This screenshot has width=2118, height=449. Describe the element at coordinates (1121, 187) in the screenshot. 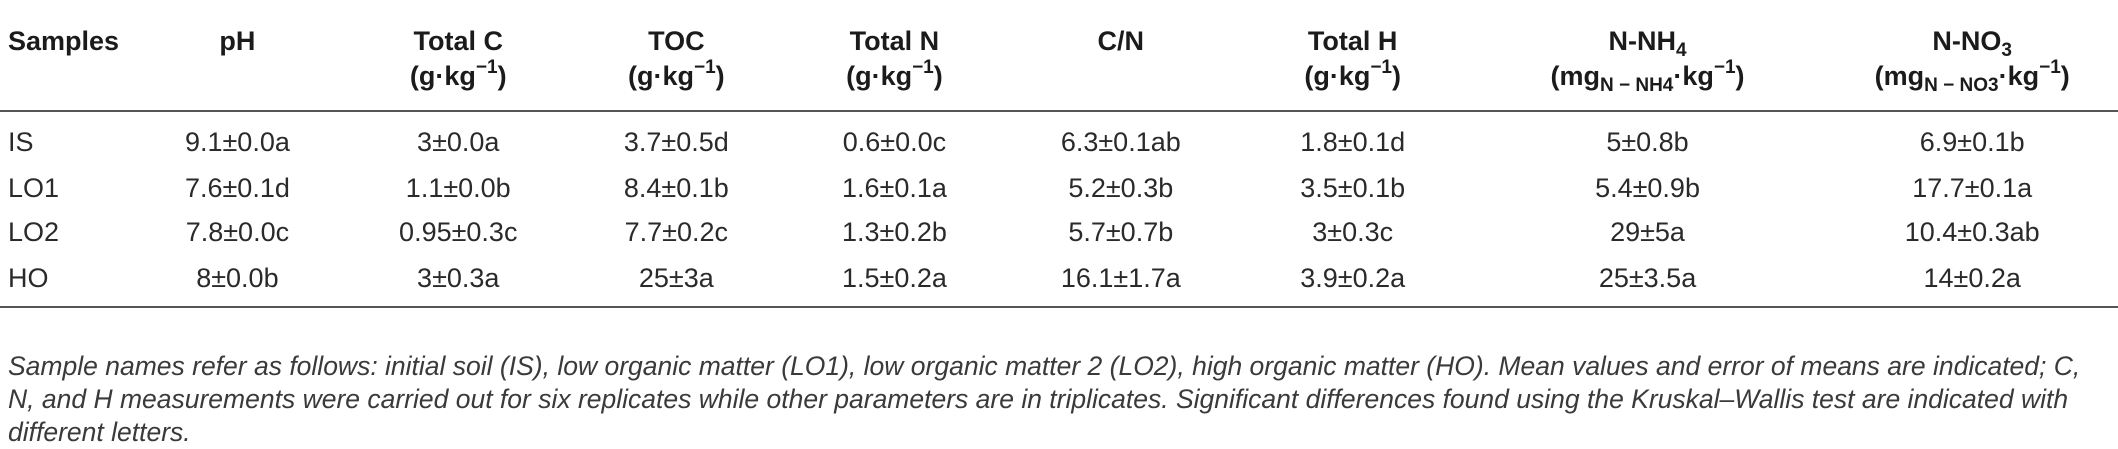

I see `cell-cn: 5.2±0.3b` at that location.